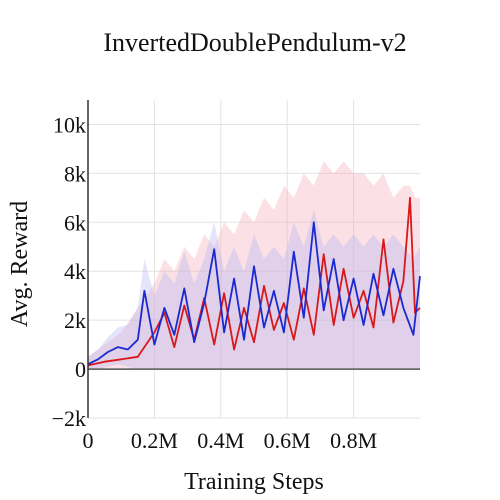  Describe the element at coordinates (75, 222) in the screenshot. I see `y-tick-label: 6k` at that location.